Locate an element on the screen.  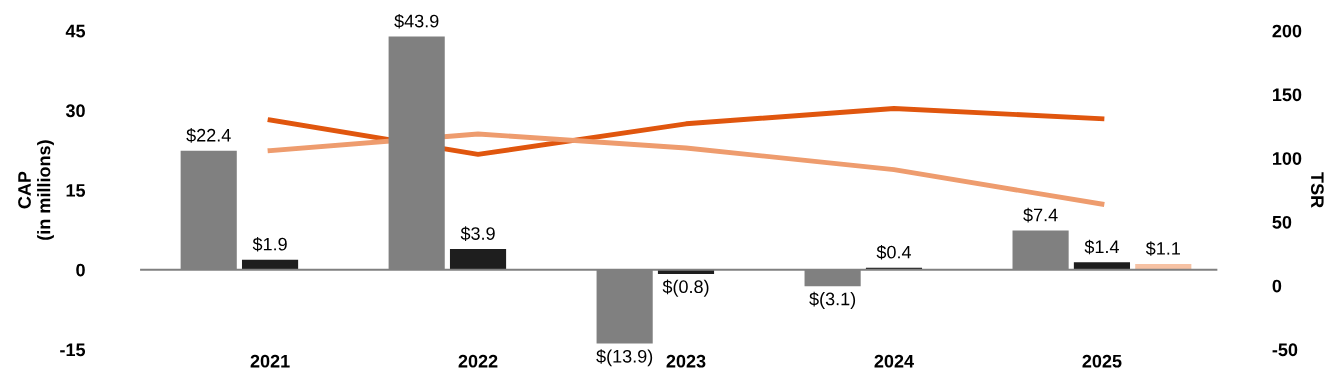
y2-tick-label: 50 is located at coordinates (1282, 222).